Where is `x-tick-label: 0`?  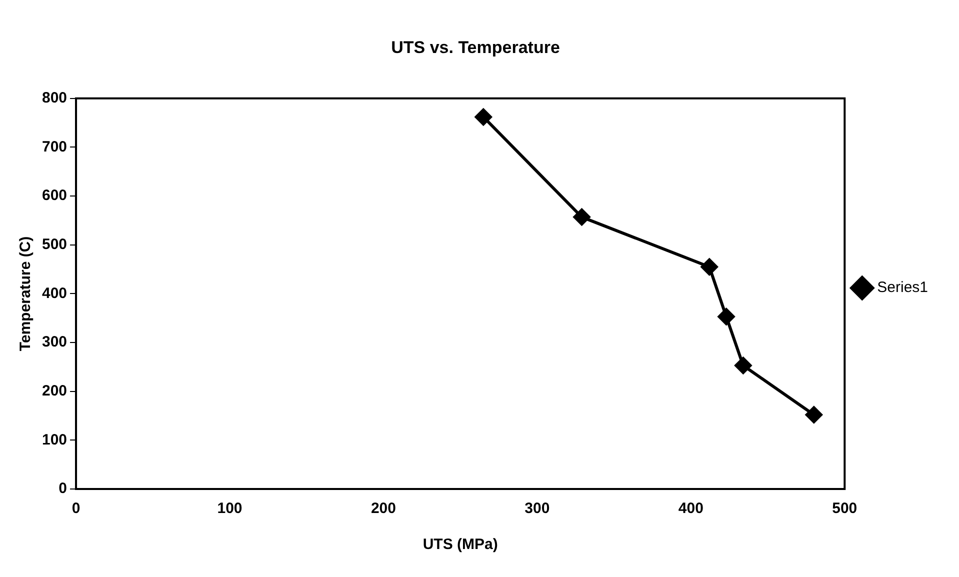
x-tick-label: 0 is located at coordinates (76, 509).